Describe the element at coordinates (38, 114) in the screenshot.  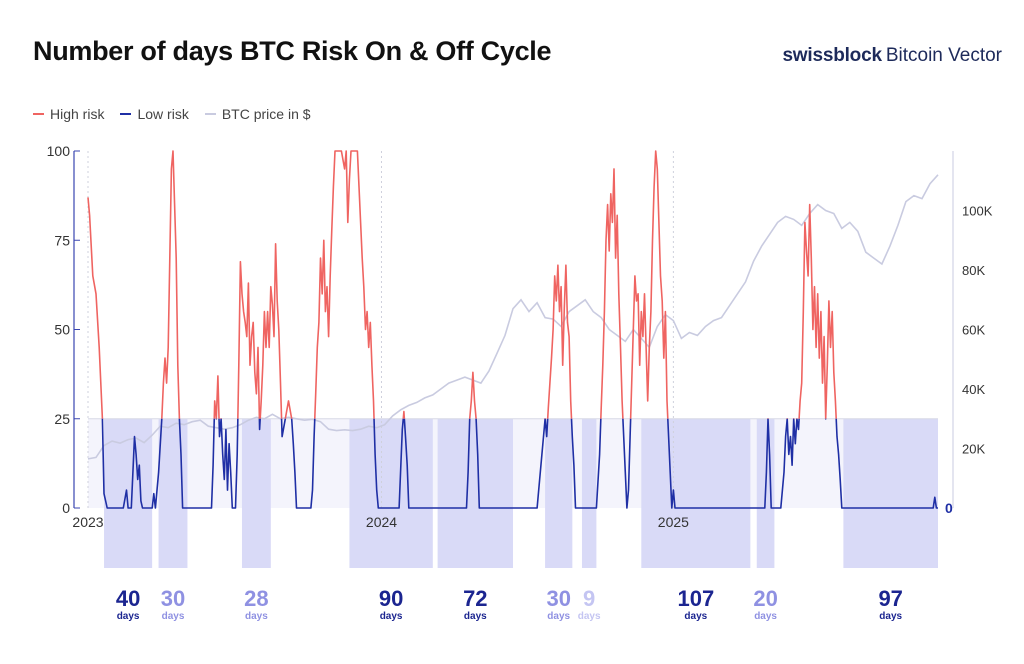
I see `legend-swatch-high-risk` at that location.